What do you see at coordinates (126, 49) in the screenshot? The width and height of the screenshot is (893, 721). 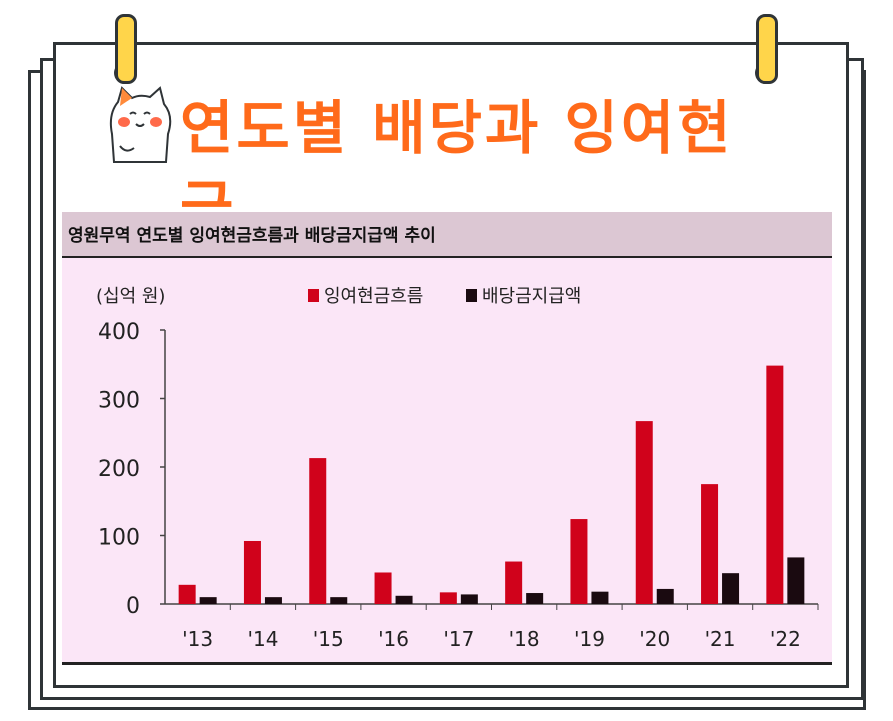 I see `left-clip-icon` at bounding box center [126, 49].